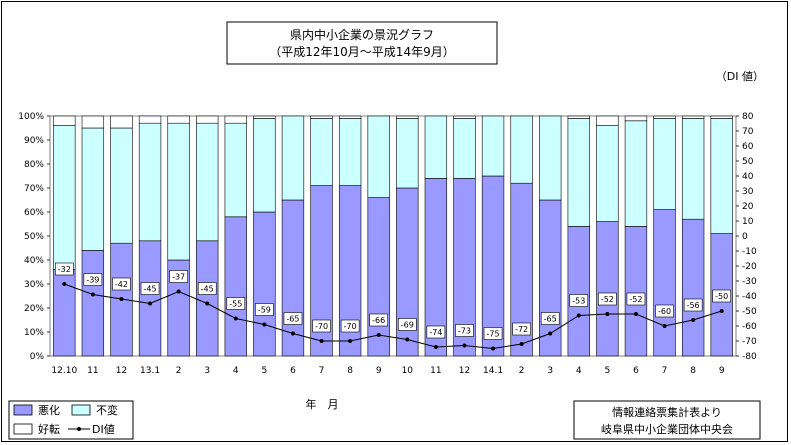  What do you see at coordinates (493, 371) in the screenshot?
I see `x-tick-label: 14.1` at bounding box center [493, 371].